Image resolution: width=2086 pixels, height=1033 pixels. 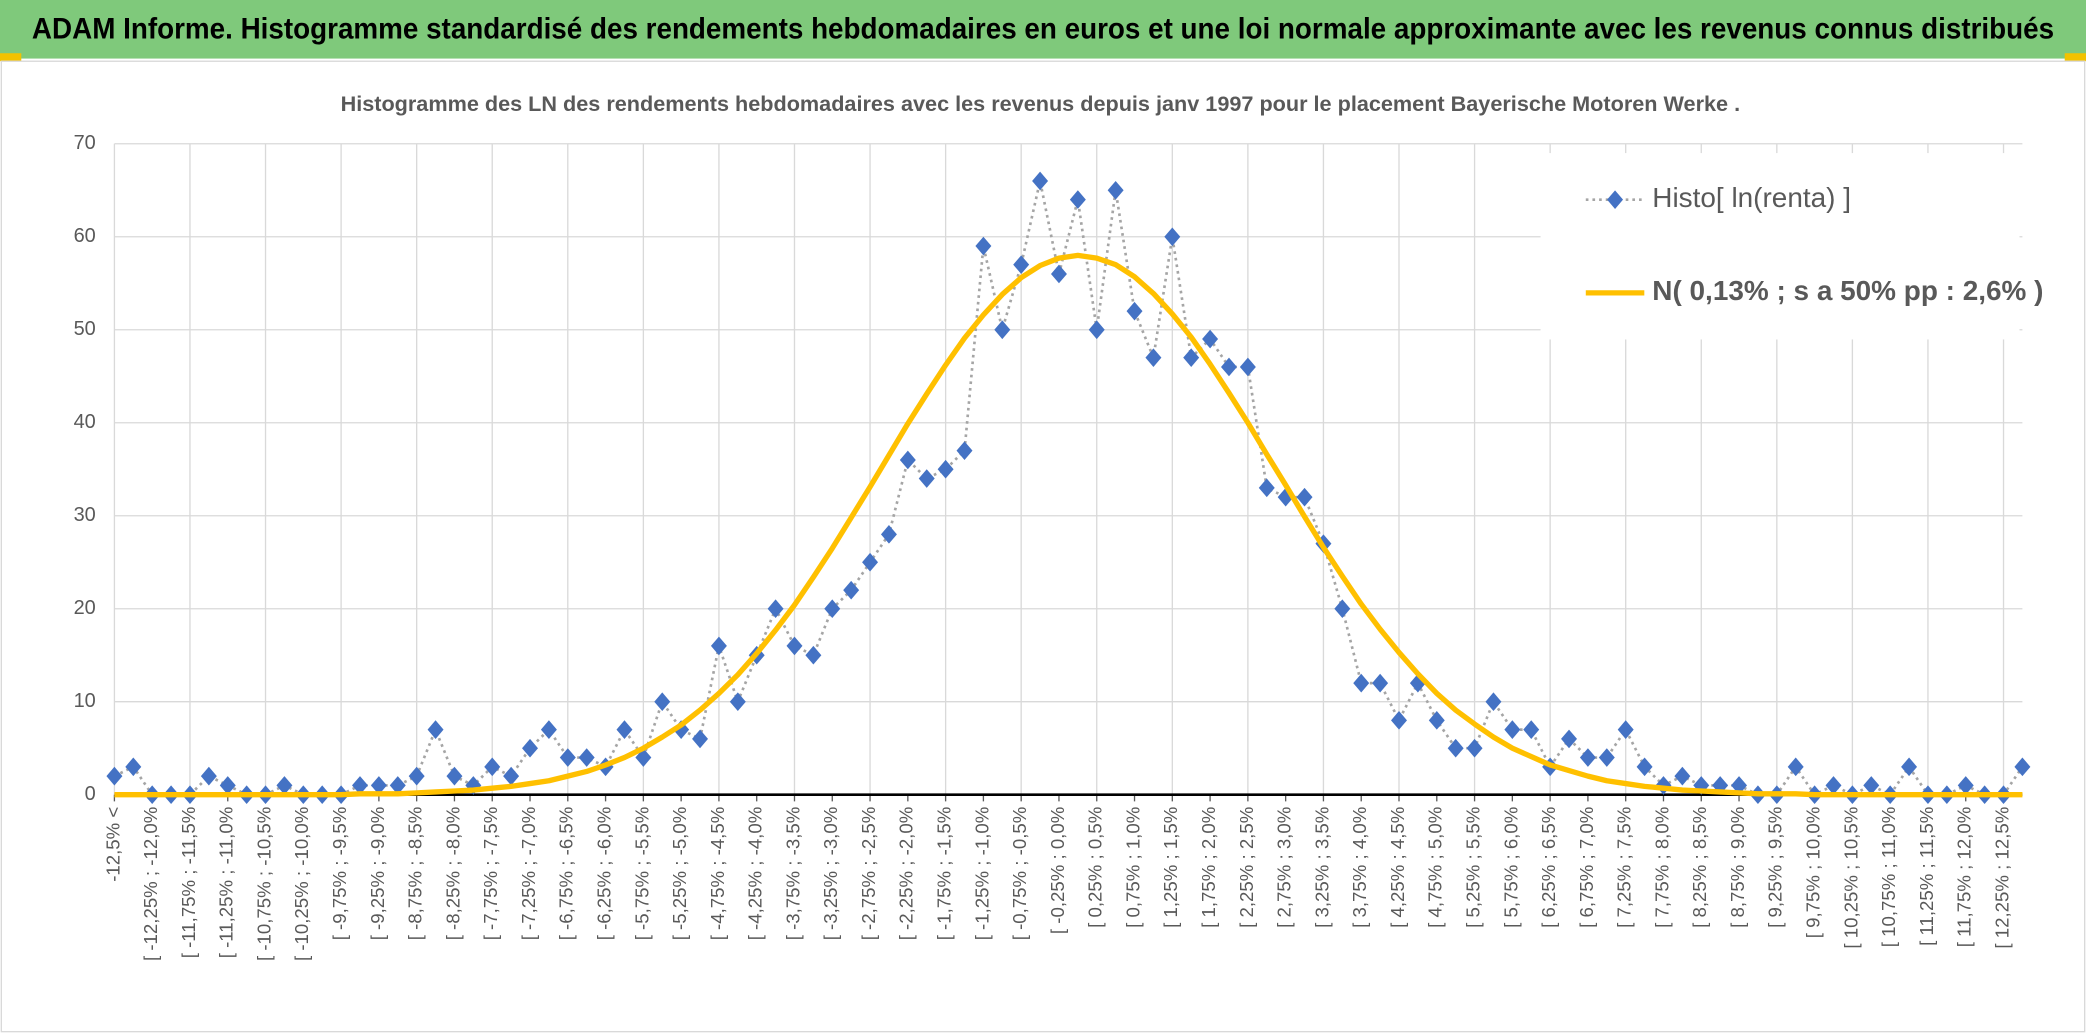 What do you see at coordinates (1624, 867) in the screenshot?
I see `x-tick-label: [ 7,25% ; 7,5%` at bounding box center [1624, 867].